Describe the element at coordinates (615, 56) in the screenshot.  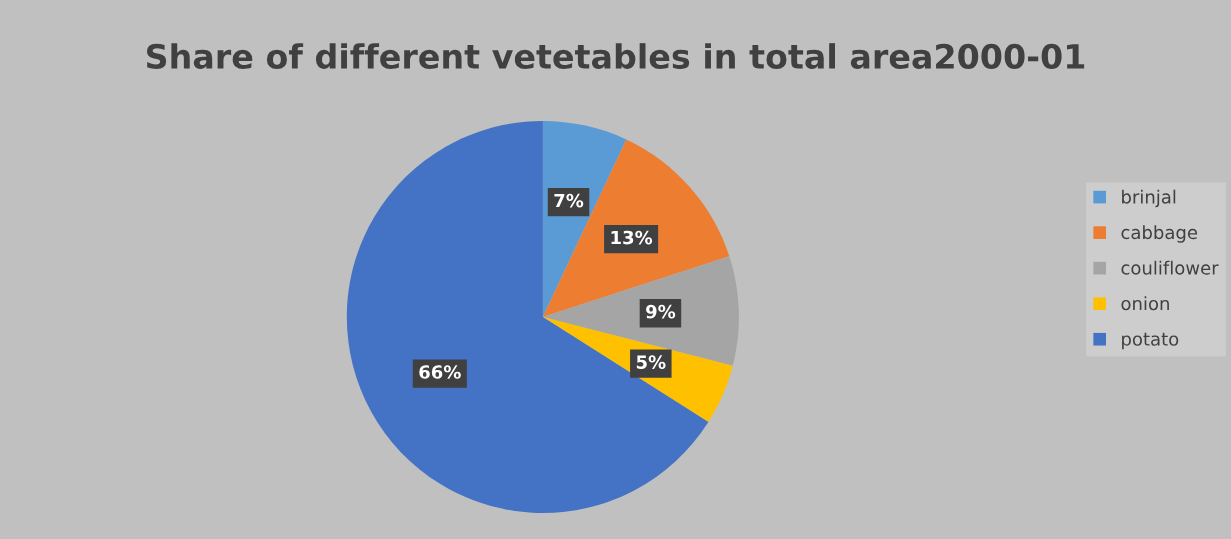
I see `chart-title: Share of different vetetables in total area2000-01` at that location.